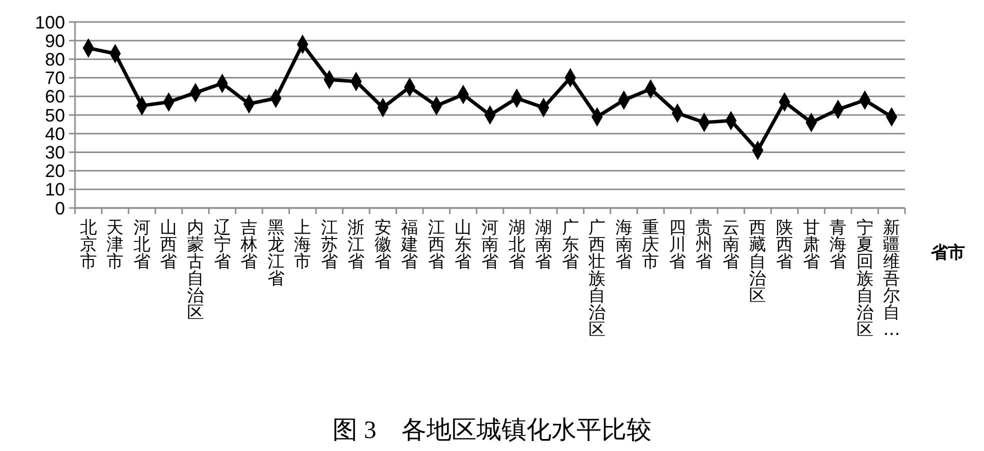  What do you see at coordinates (54, 115) in the screenshot?
I see `y-tick-label: 50` at bounding box center [54, 115].